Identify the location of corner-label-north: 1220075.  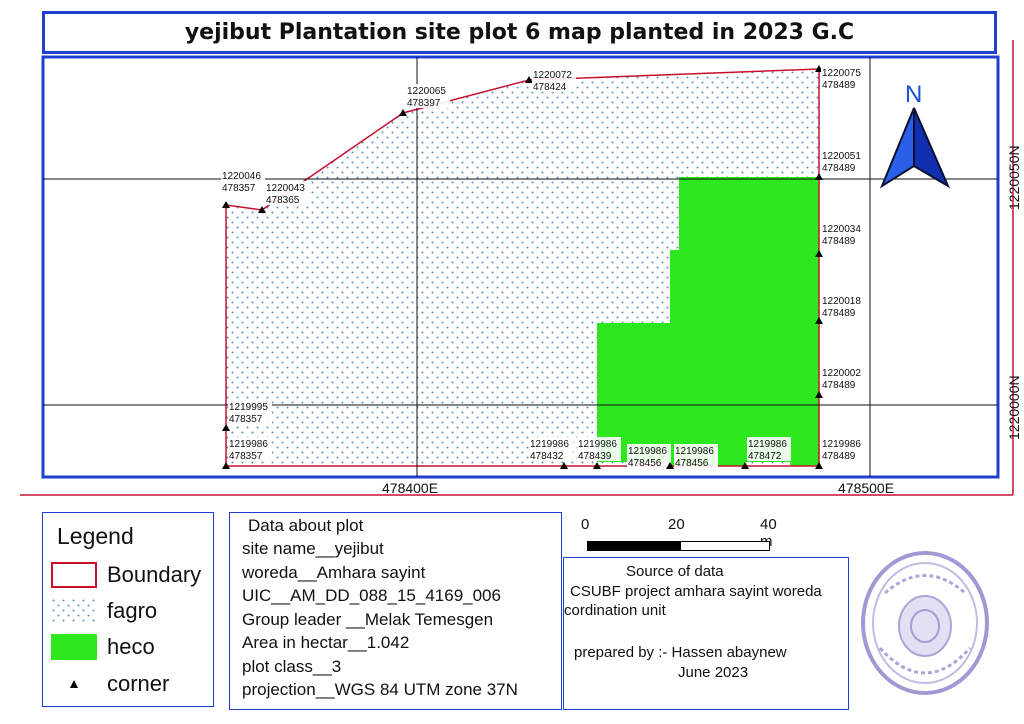
(841, 73).